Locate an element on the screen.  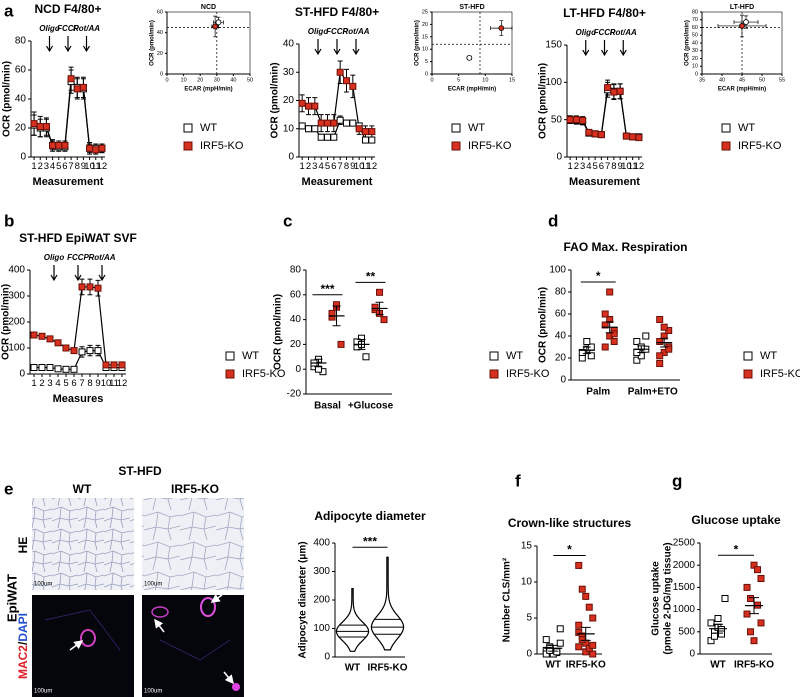
x-tick-label: 35 is located at coordinates (702, 80).